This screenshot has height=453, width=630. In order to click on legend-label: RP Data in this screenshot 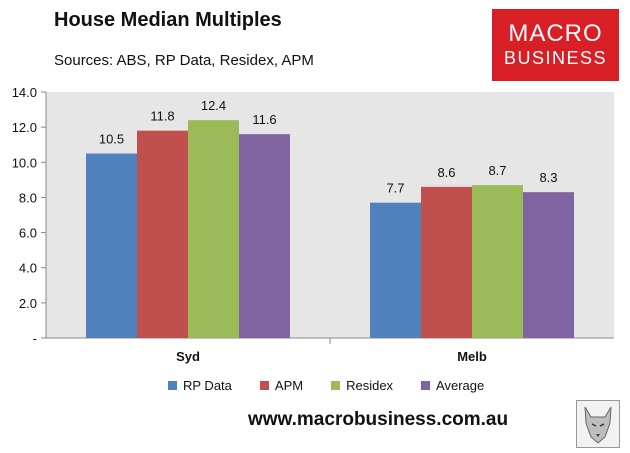, I will do `click(207, 385)`.